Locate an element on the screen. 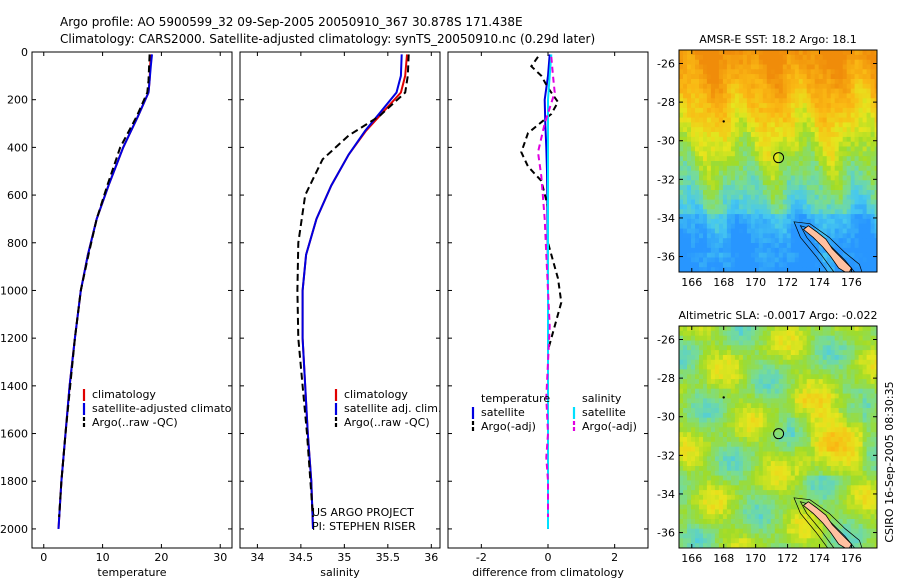 This screenshot has height=580, width=900. map-y-tick-label: -26 is located at coordinates (666, 340).